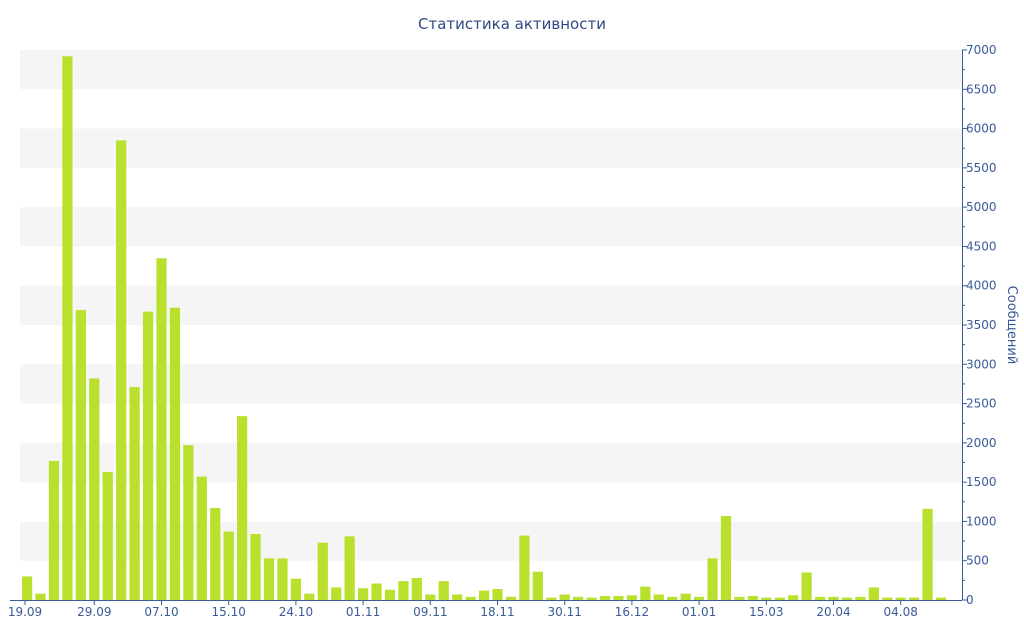 The image size is (1024, 640). Describe the element at coordinates (632, 612) in the screenshot. I see `x-tick-label: 16.12` at that location.